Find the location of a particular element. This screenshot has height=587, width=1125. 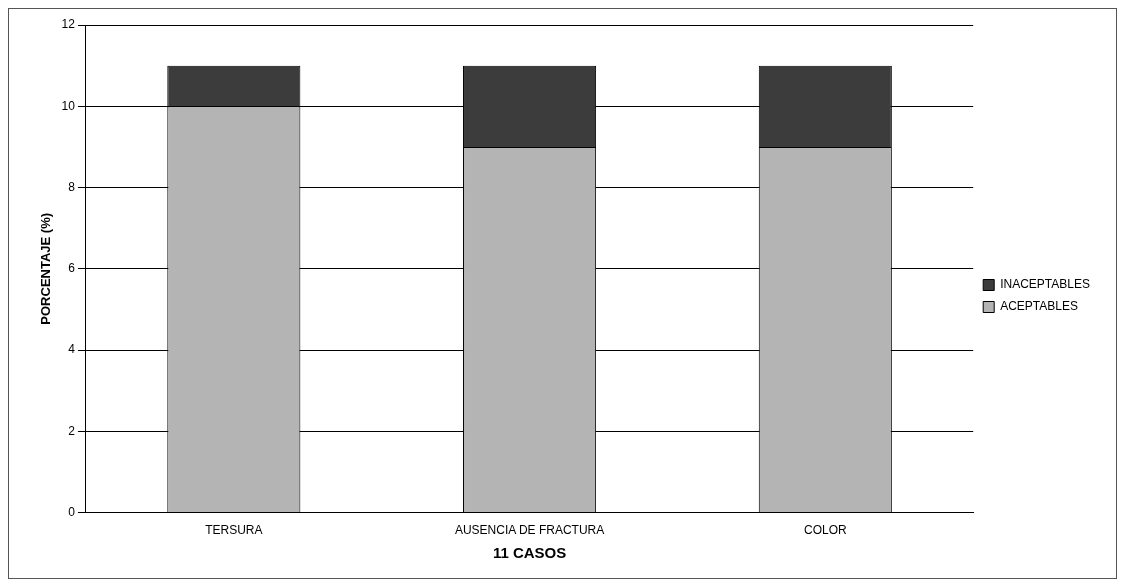

legend-label: INACEPTABLES is located at coordinates (1045, 284).